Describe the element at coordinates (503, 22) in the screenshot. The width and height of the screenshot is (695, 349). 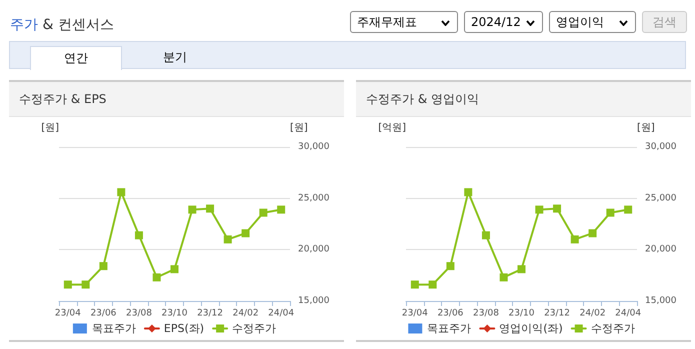
I see `text: 2024/12` at that location.